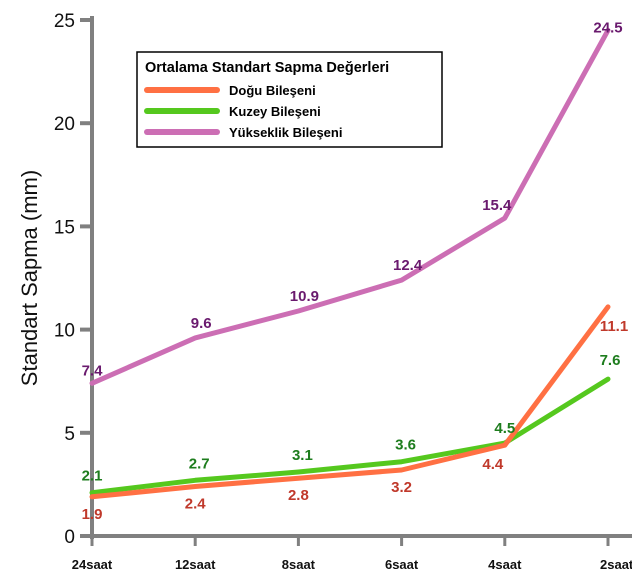 The height and width of the screenshot is (582, 632). What do you see at coordinates (92, 514) in the screenshot?
I see `data-label-doğu-bileşeni-24saat: 1.9` at bounding box center [92, 514].